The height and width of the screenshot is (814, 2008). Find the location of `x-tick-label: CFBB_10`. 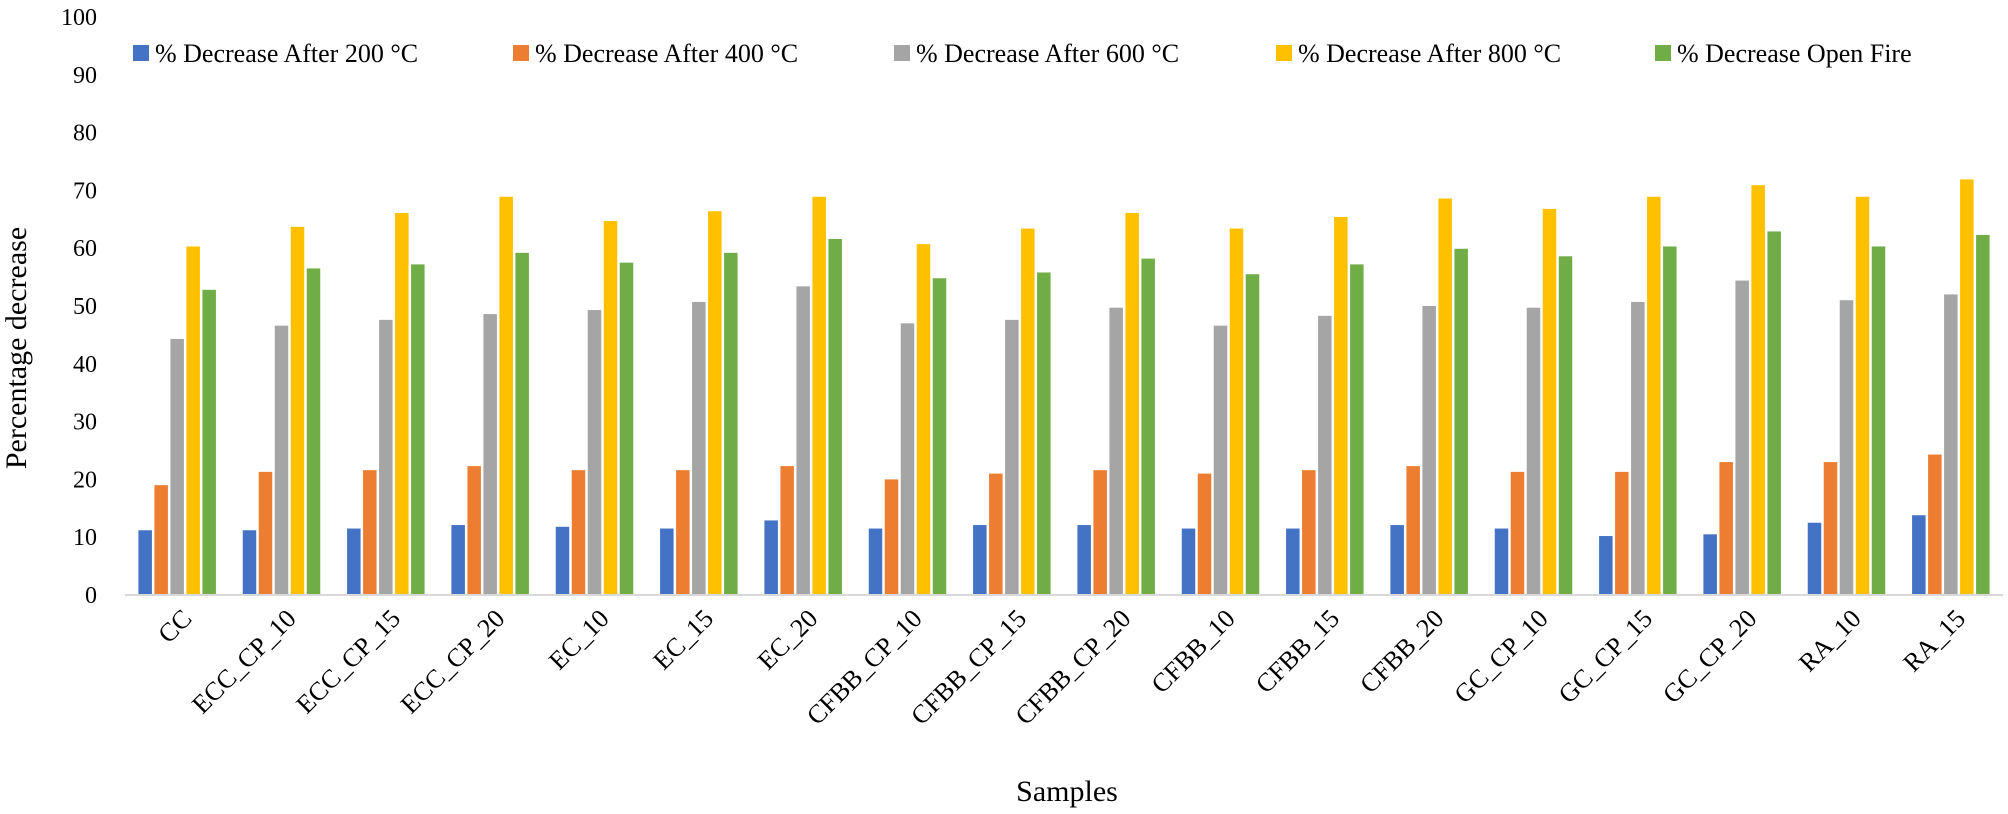

x-tick-label: CFBB_10 is located at coordinates (1193, 651).